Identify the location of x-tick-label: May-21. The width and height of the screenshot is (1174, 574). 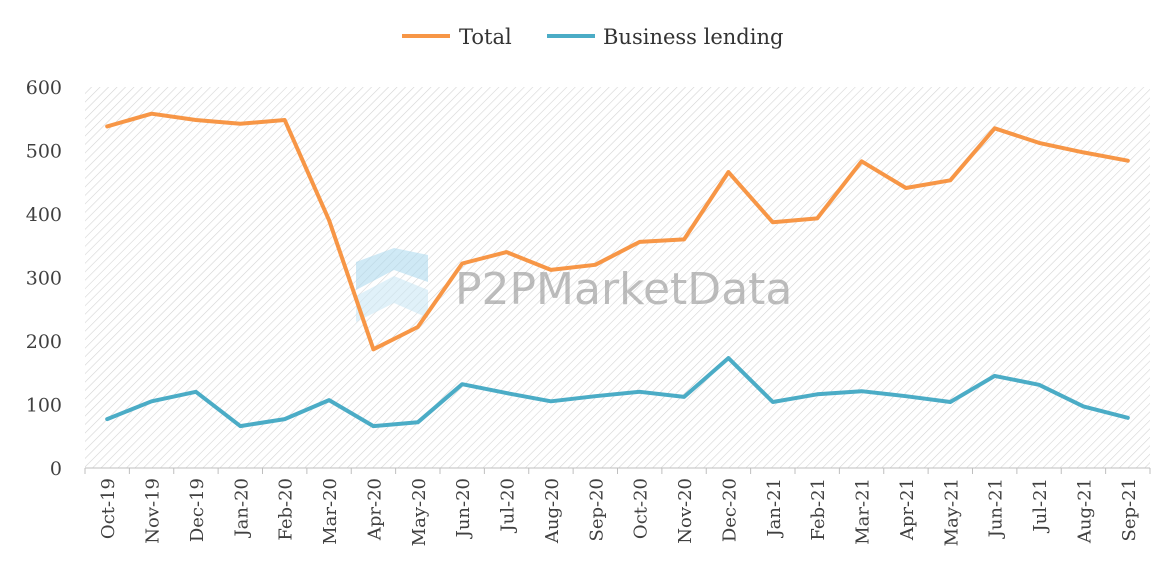
(951, 512).